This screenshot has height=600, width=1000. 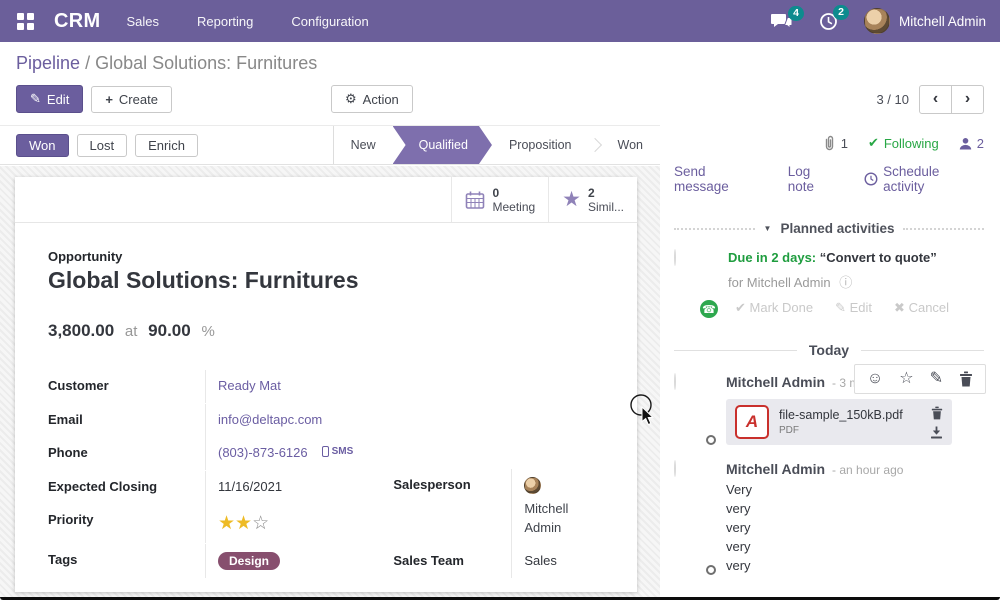 I want to click on person-icon, so click(x=965, y=143).